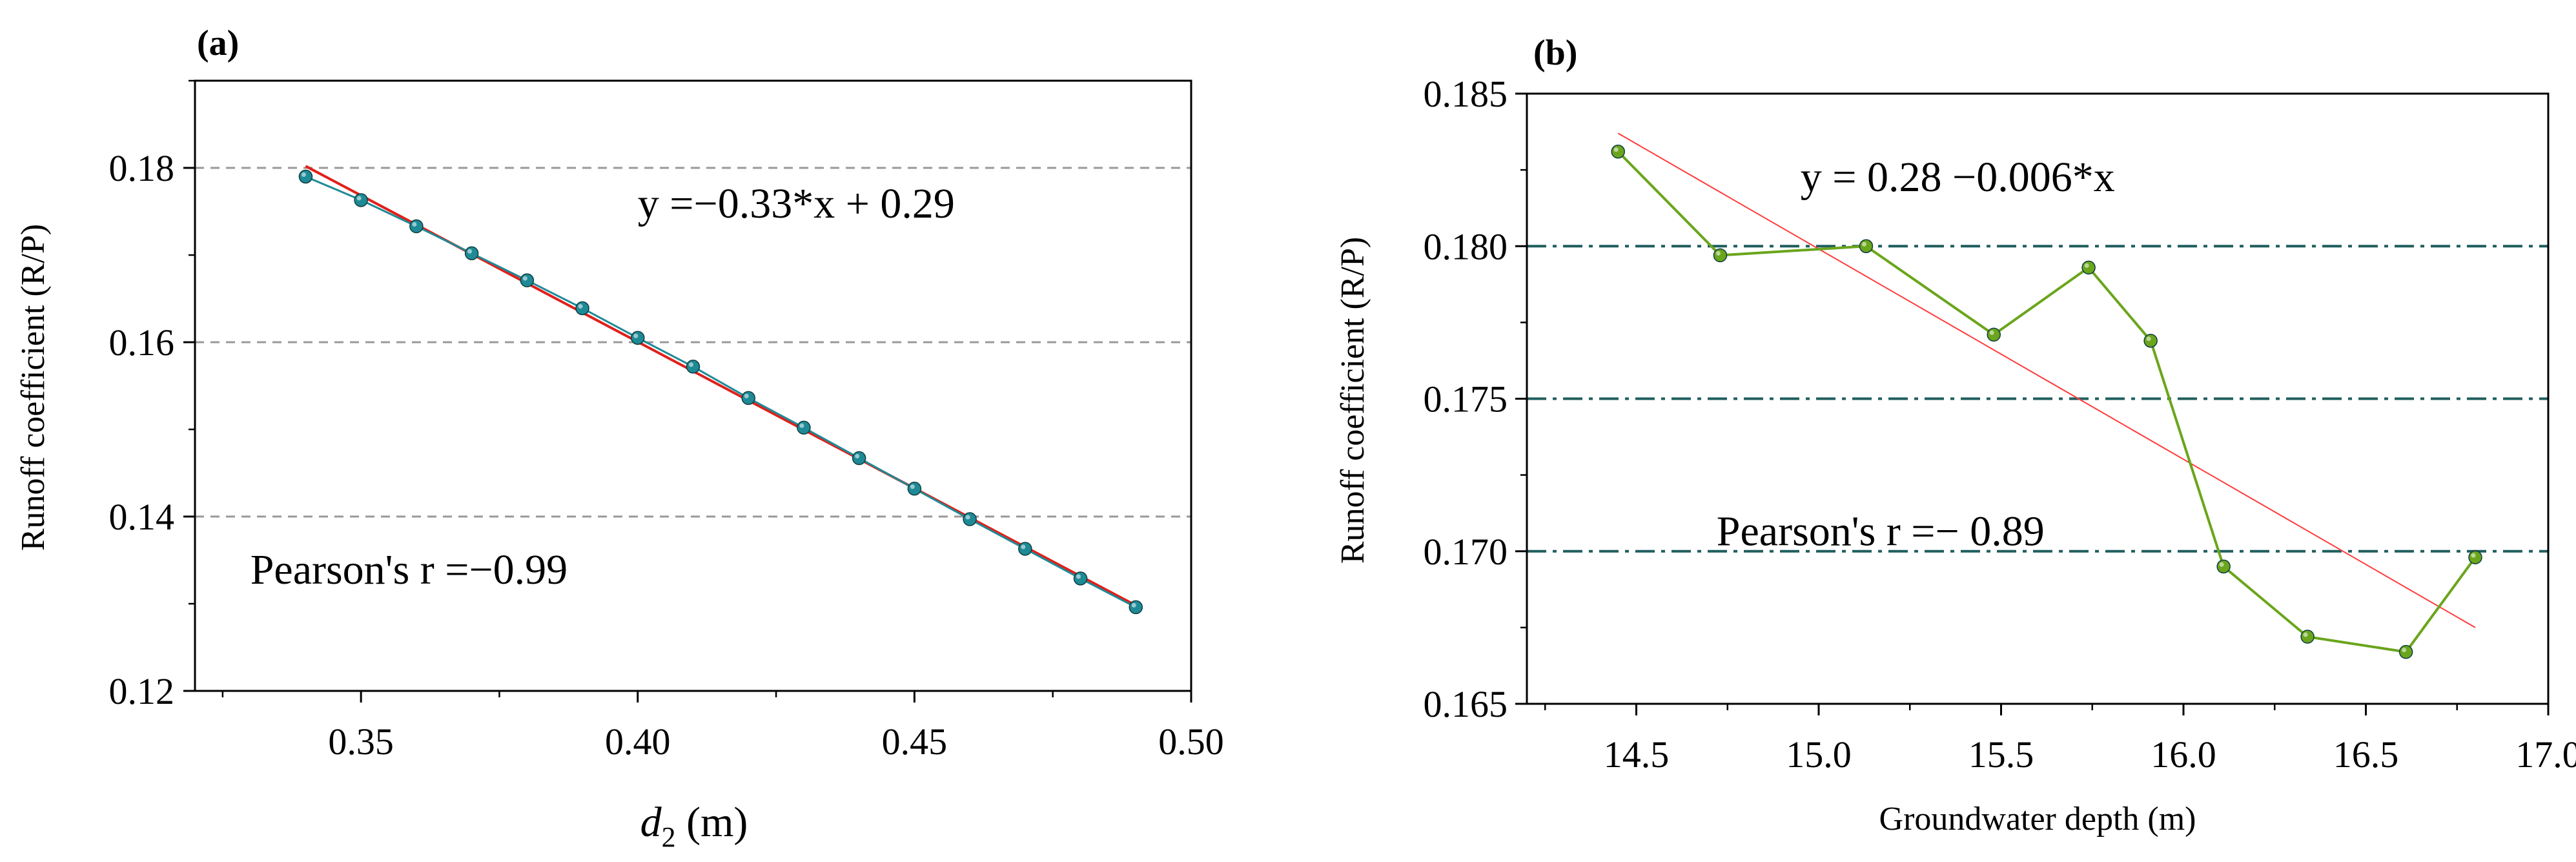 Image resolution: width=2576 pixels, height=862 pixels. Describe the element at coordinates (797, 204) in the screenshot. I see `panel-a-equation-annotation: y =−0.33*x + 0.29` at that location.